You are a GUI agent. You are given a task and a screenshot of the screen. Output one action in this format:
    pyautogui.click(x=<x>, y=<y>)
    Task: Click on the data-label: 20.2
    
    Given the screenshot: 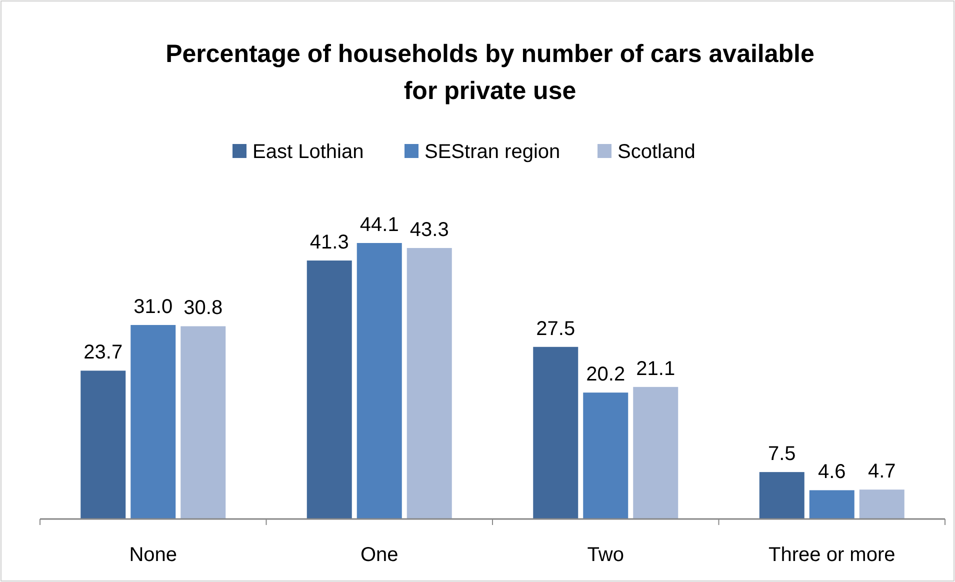 What is the action you would take?
    pyautogui.click(x=606, y=375)
    